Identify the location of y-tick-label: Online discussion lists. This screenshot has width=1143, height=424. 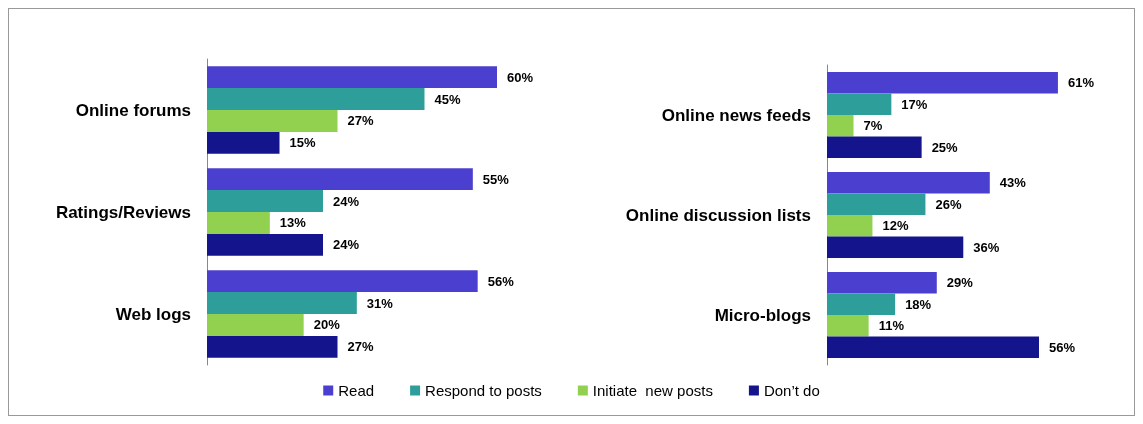
(718, 215).